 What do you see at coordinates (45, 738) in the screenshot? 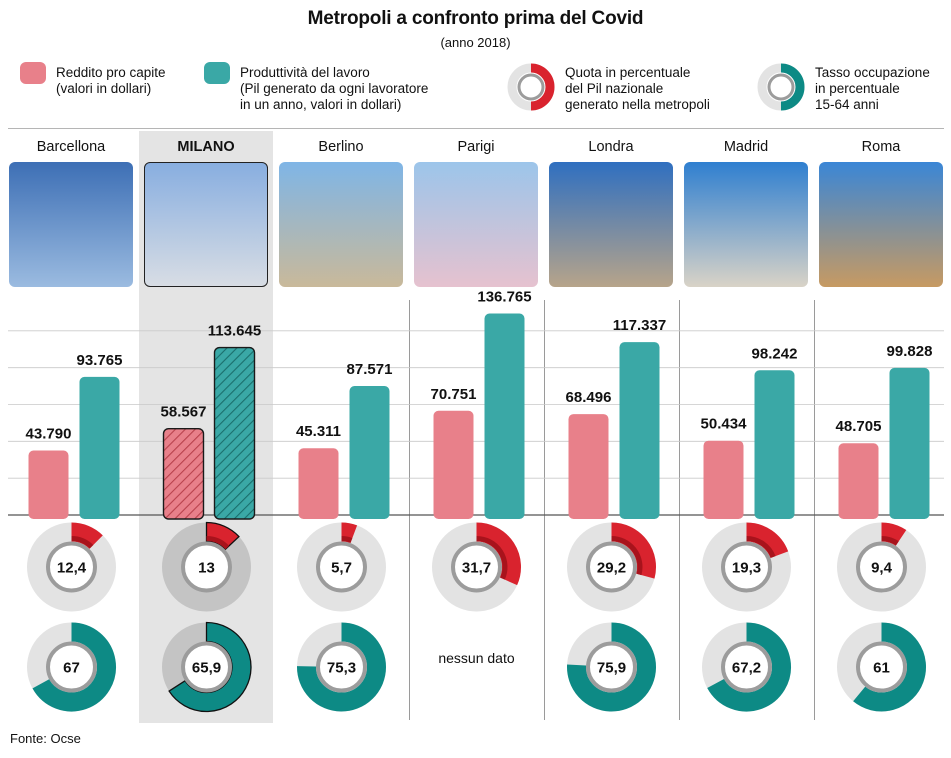
I see `source-note: Fonte: Ocse` at bounding box center [45, 738].